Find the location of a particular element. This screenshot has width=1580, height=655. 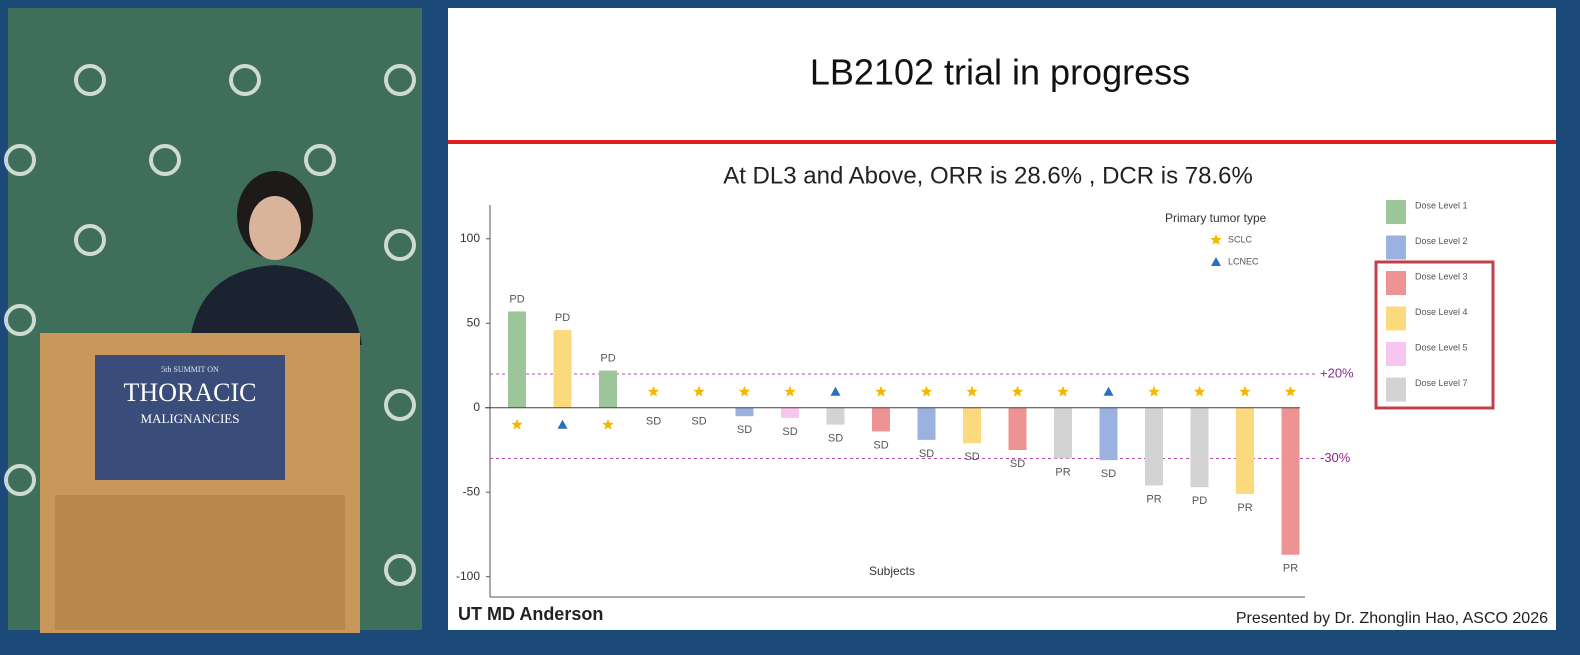

podium-sign is located at coordinates (190, 417).